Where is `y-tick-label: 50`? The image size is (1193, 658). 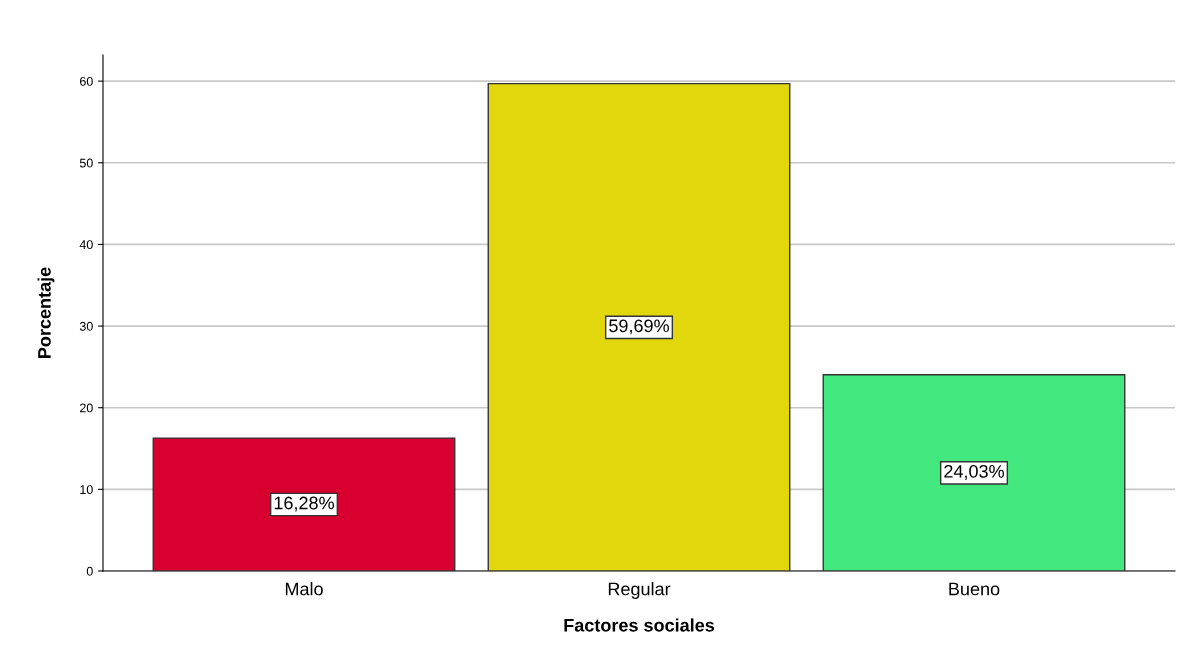
y-tick-label: 50 is located at coordinates (86, 163).